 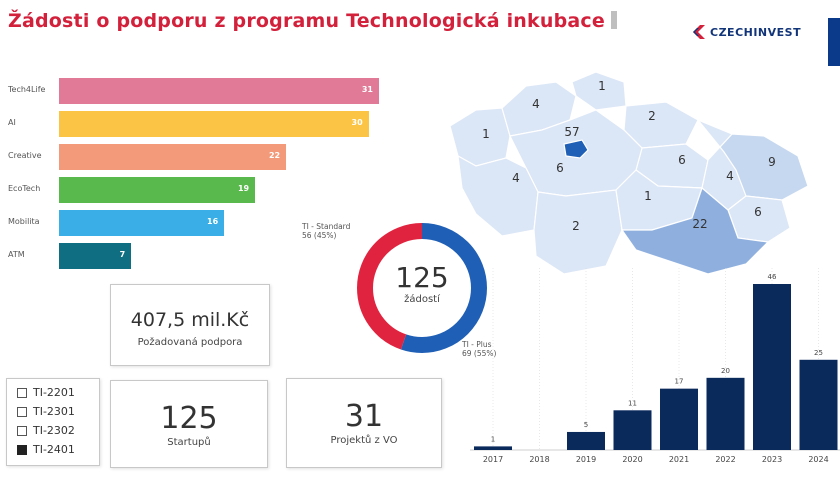 I want to click on card-projects: 31 Projektů z VO, so click(x=364, y=423).